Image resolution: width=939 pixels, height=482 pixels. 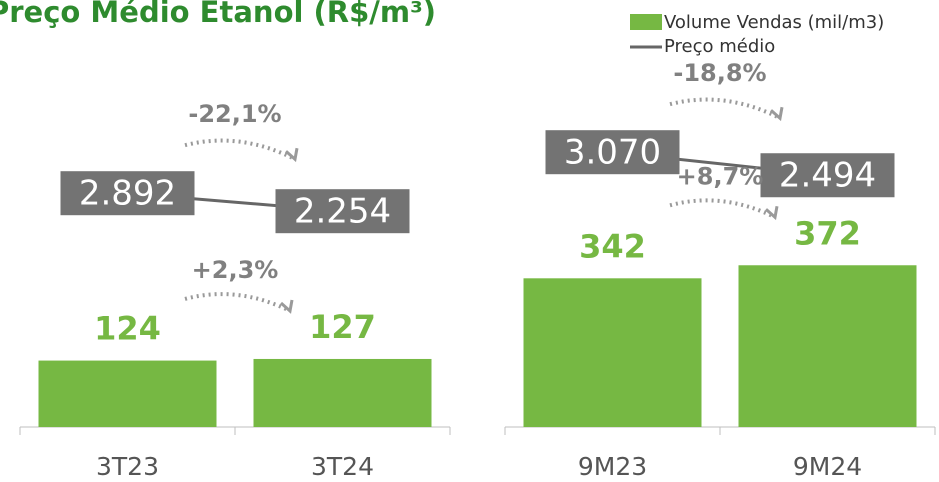 What do you see at coordinates (827, 233) in the screenshot?
I see `bar-value-label: 372` at bounding box center [827, 233].